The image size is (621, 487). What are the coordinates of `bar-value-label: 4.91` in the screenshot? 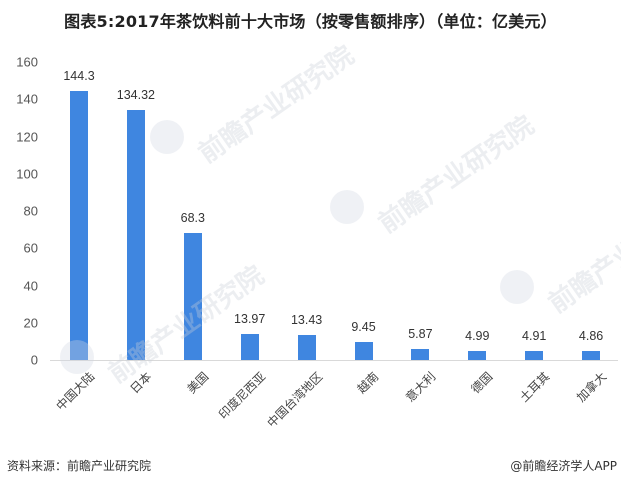 It's located at (534, 335).